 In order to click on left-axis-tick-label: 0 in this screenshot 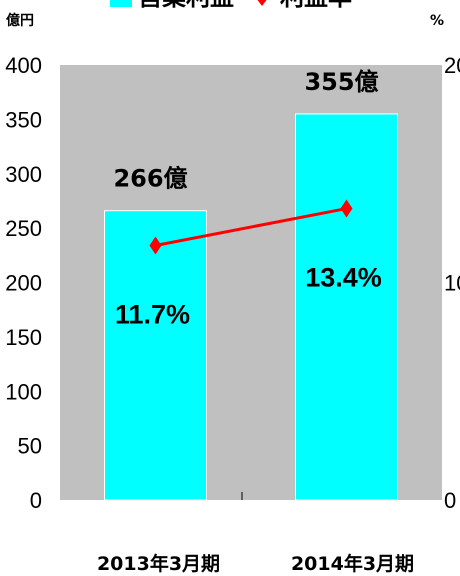, I will do `click(36, 500)`.